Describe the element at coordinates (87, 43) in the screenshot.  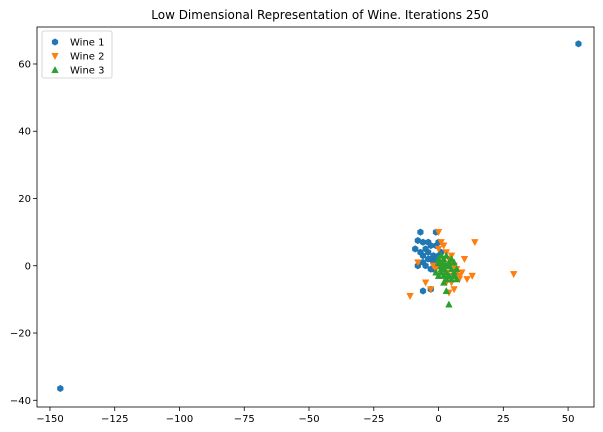
I see `legend-label: Wine 1` at that location.